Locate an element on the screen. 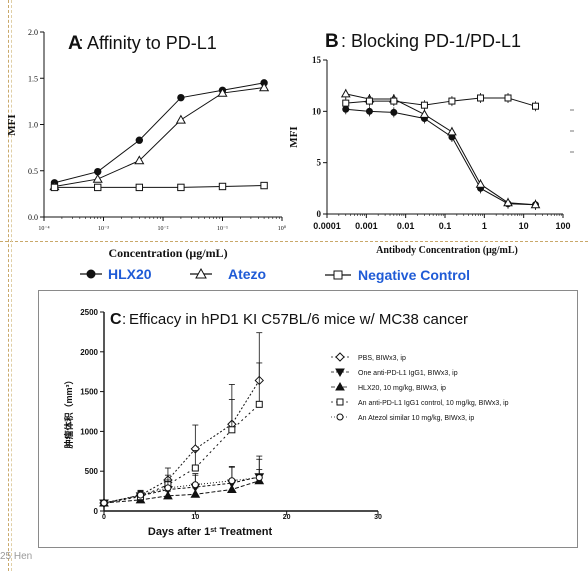 The height and width of the screenshot is (571, 588). panel-a-x-tick-label: 10⁰ is located at coordinates (282, 228).